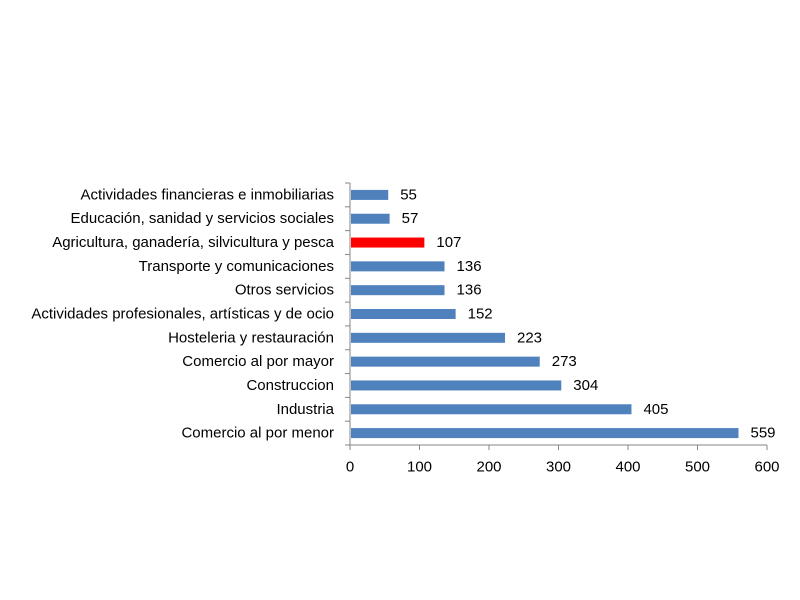 This screenshot has width=800, height=600. What do you see at coordinates (627, 467) in the screenshot?
I see `x-tick-label: 400` at bounding box center [627, 467].